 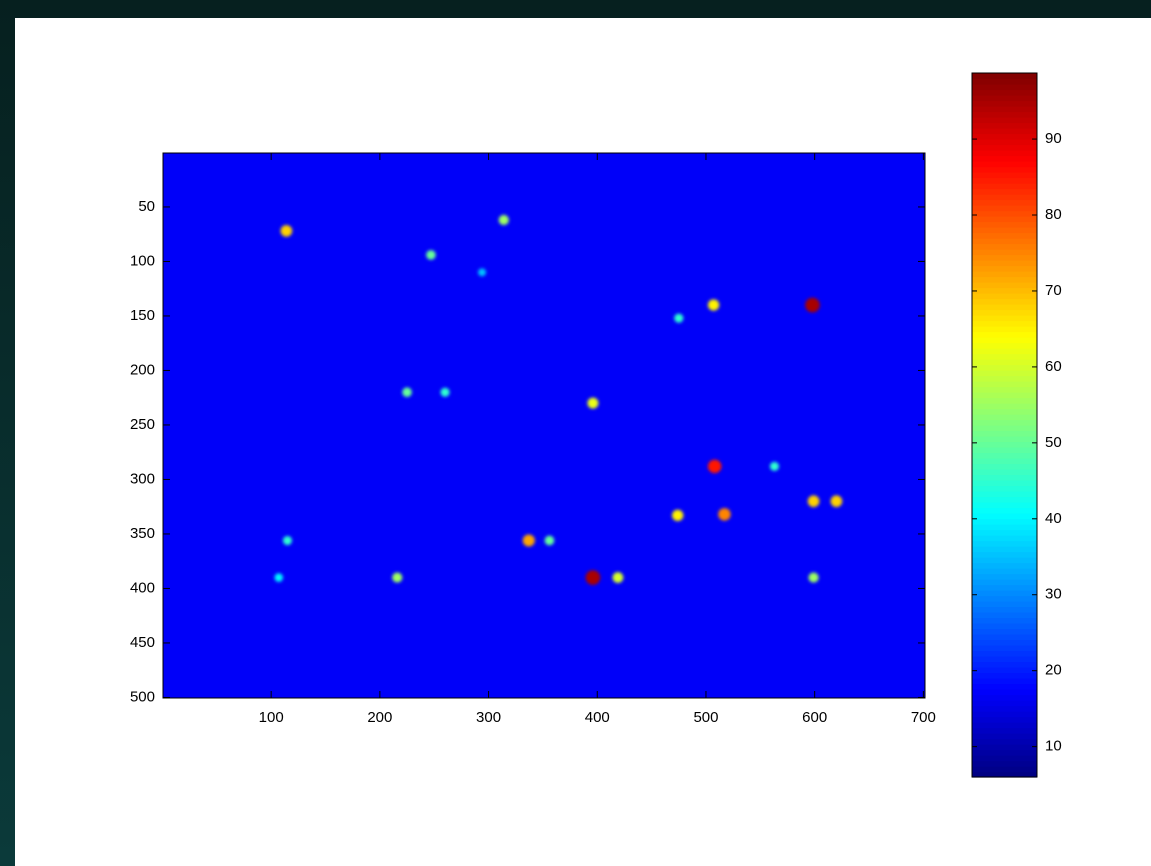 What do you see at coordinates (142, 424) in the screenshot?
I see `y-tick-label: 250` at bounding box center [142, 424].